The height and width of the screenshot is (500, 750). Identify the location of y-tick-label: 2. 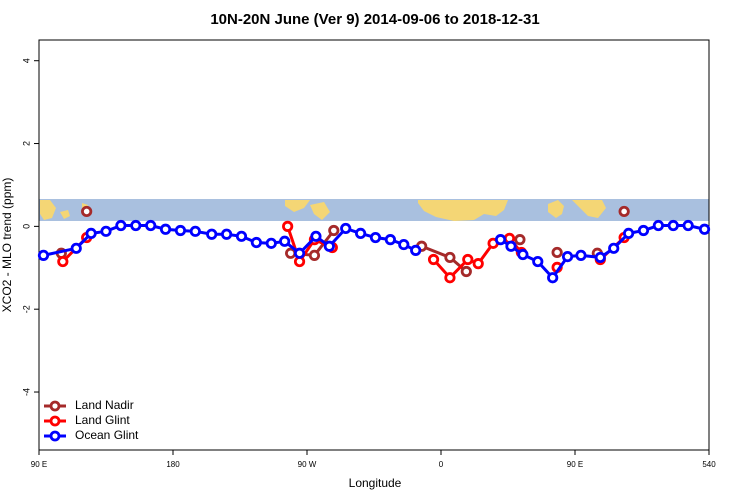
(26, 143).